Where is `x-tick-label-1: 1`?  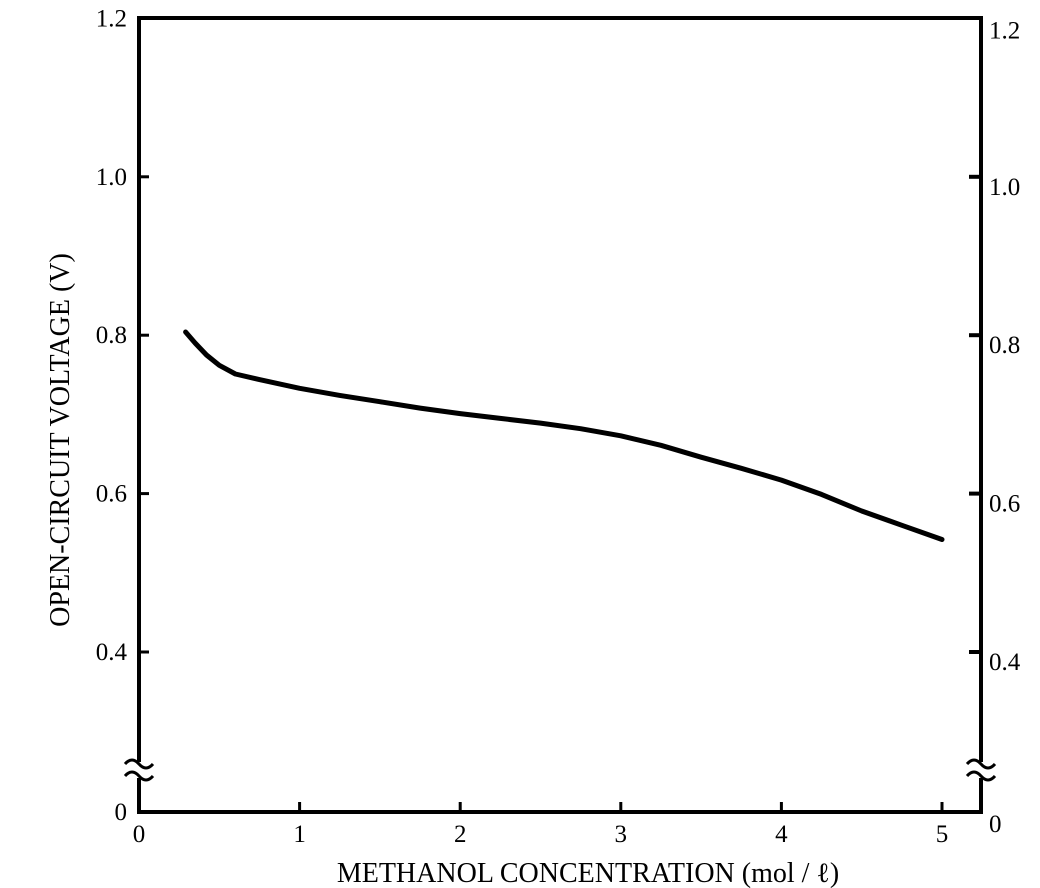
x-tick-label-1: 1 is located at coordinates (299, 834).